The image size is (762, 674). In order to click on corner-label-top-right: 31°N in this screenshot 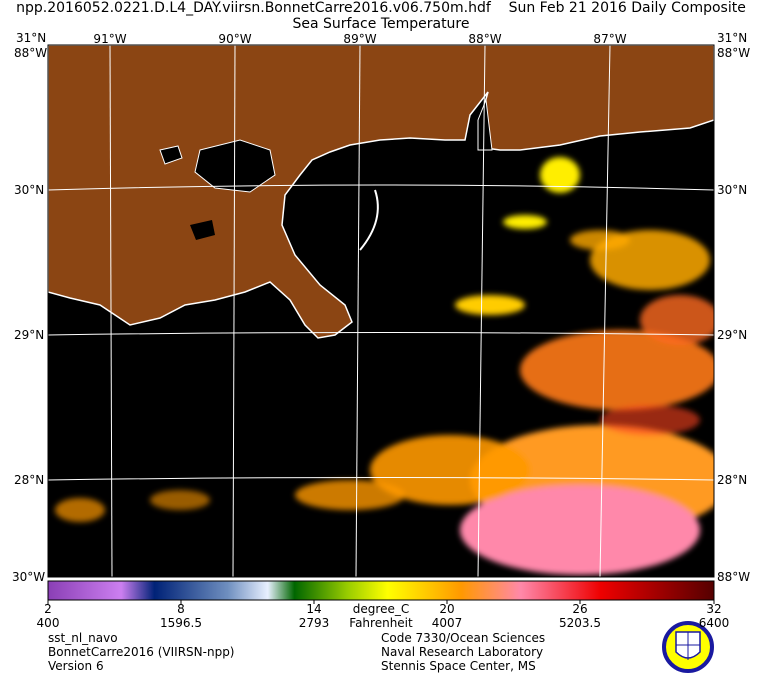, I will do `click(732, 38)`.